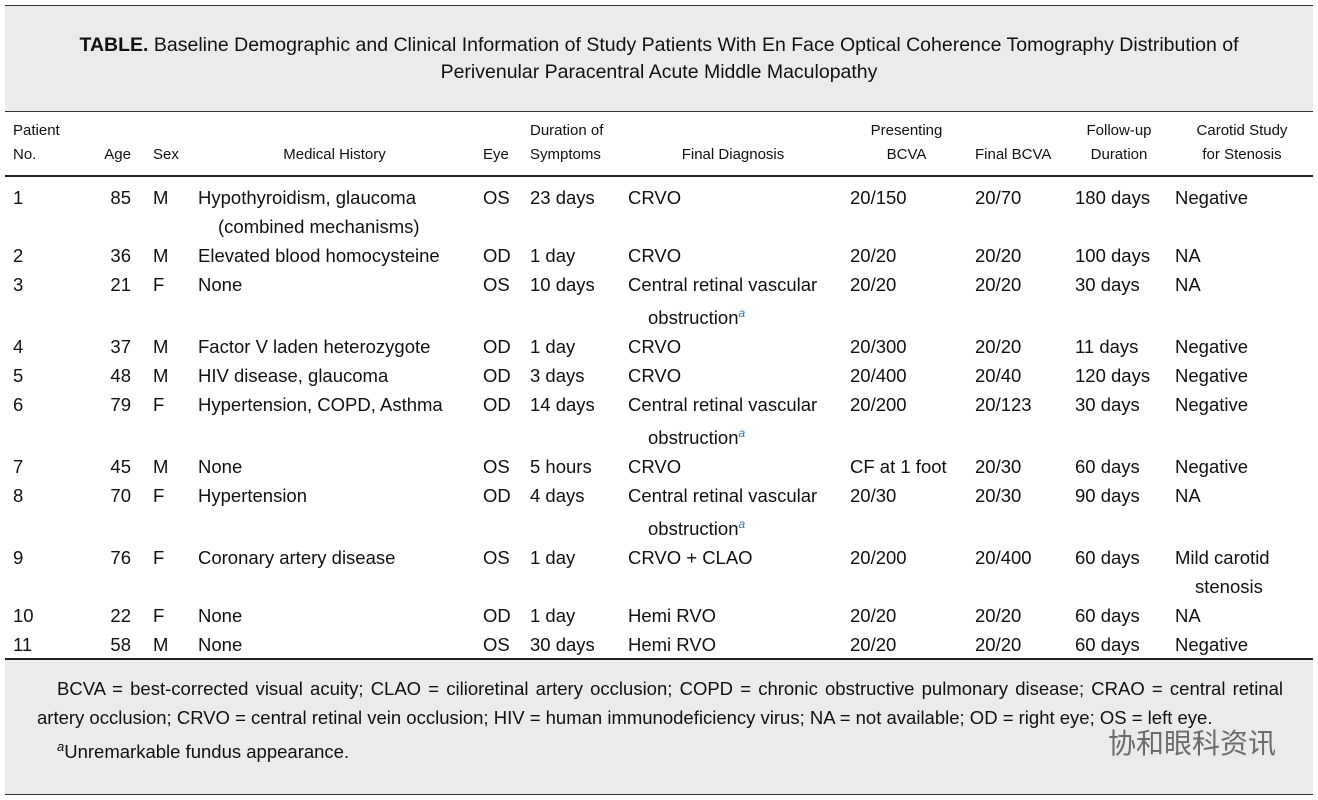  Describe the element at coordinates (1242, 130) in the screenshot. I see `header-text: Carotid Study` at that location.